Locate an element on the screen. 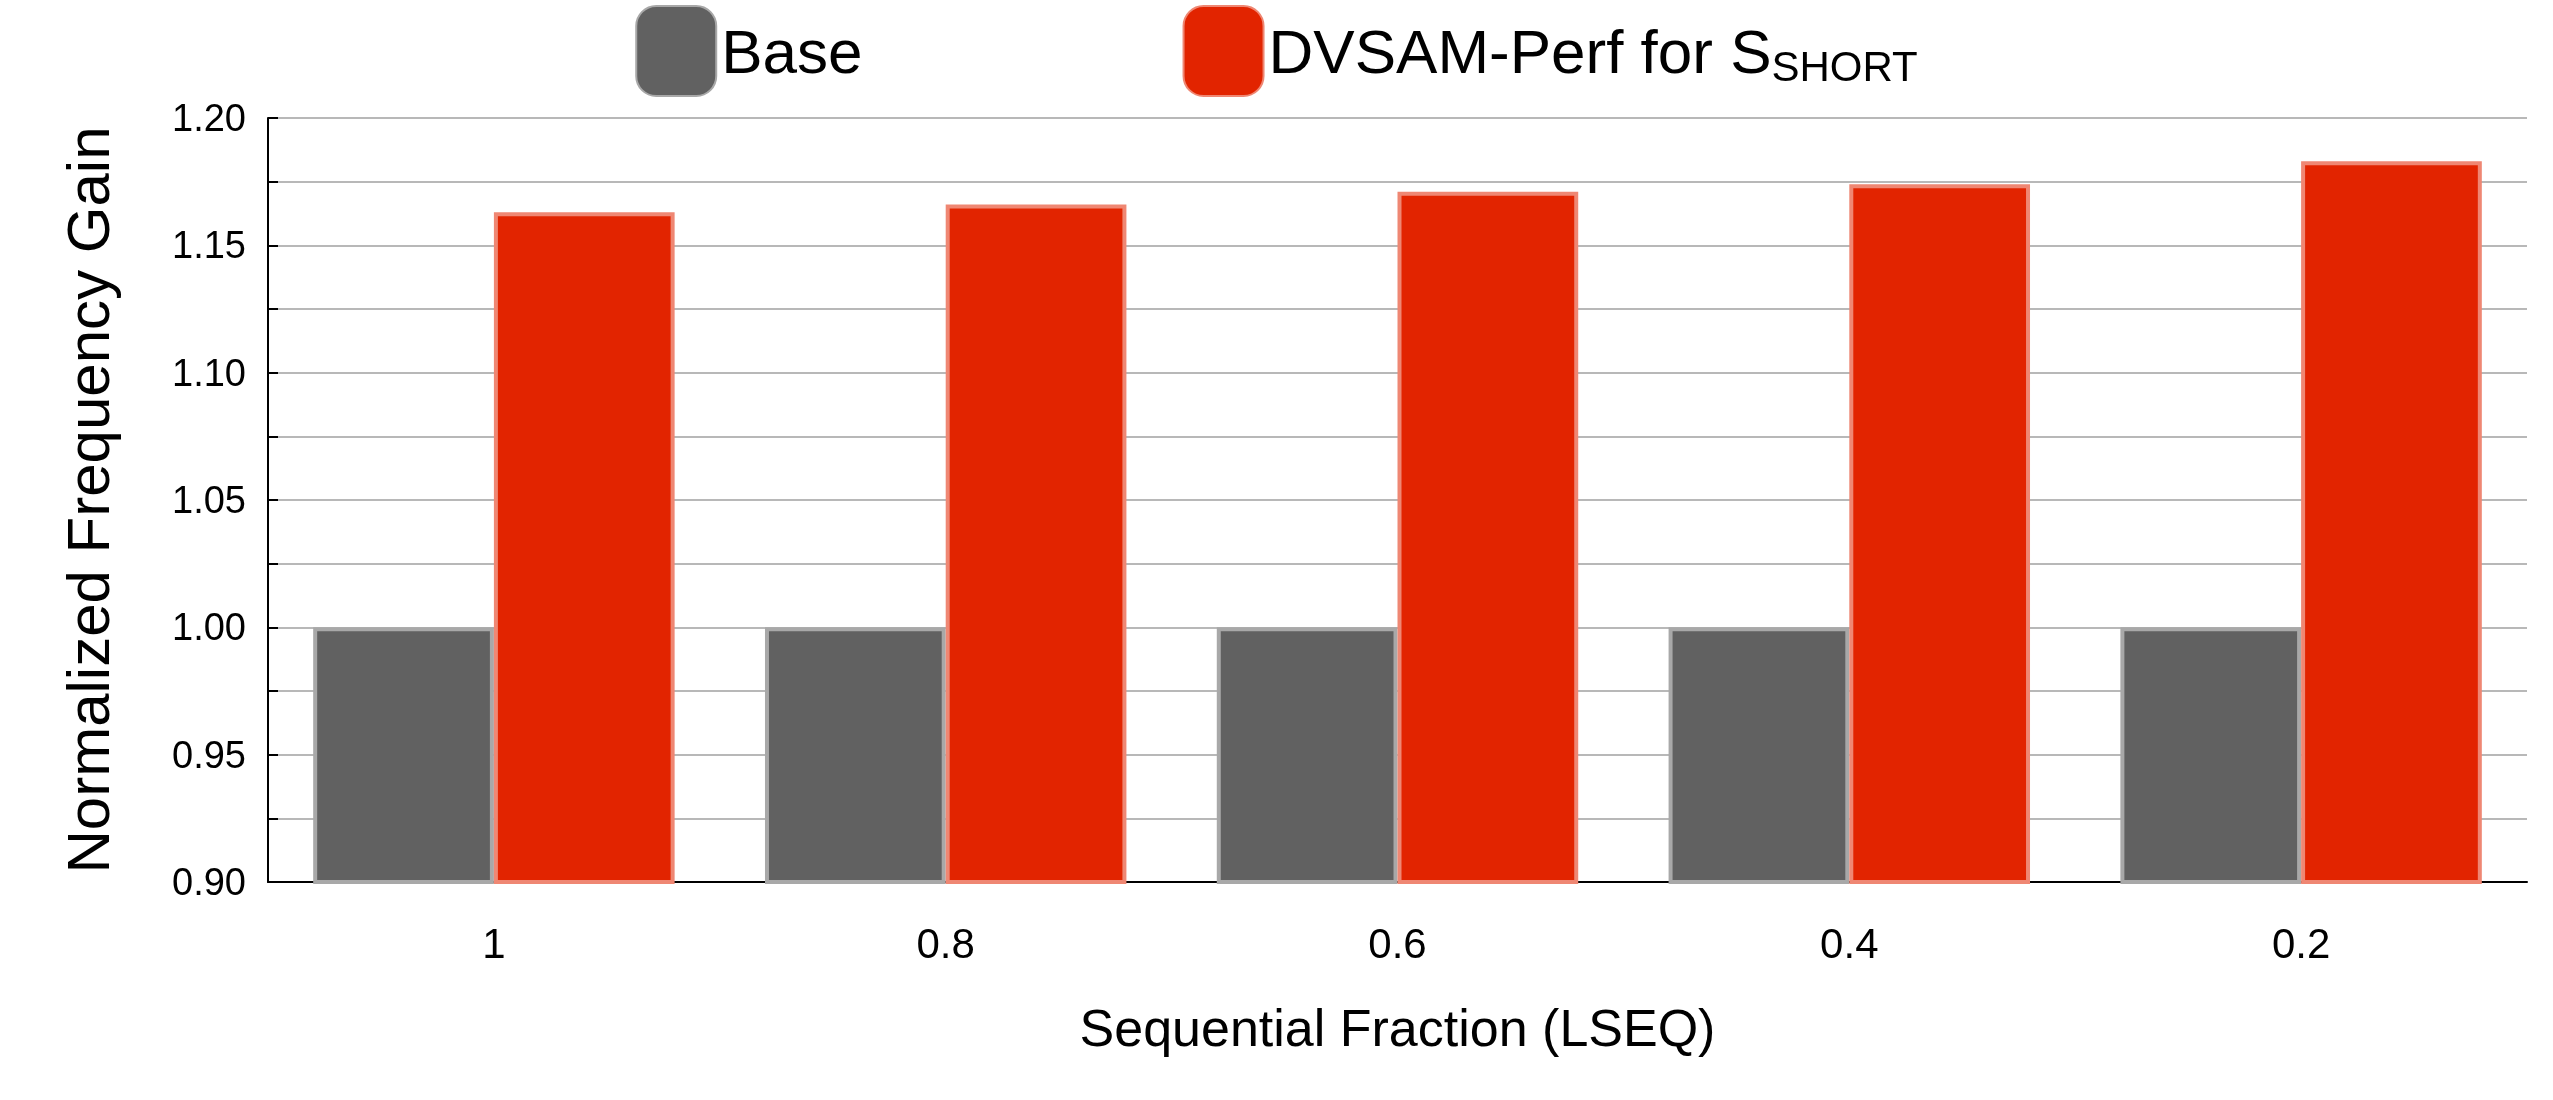 This screenshot has height=1100, width=2553. x-tick-label: 0.8 is located at coordinates (945, 943).